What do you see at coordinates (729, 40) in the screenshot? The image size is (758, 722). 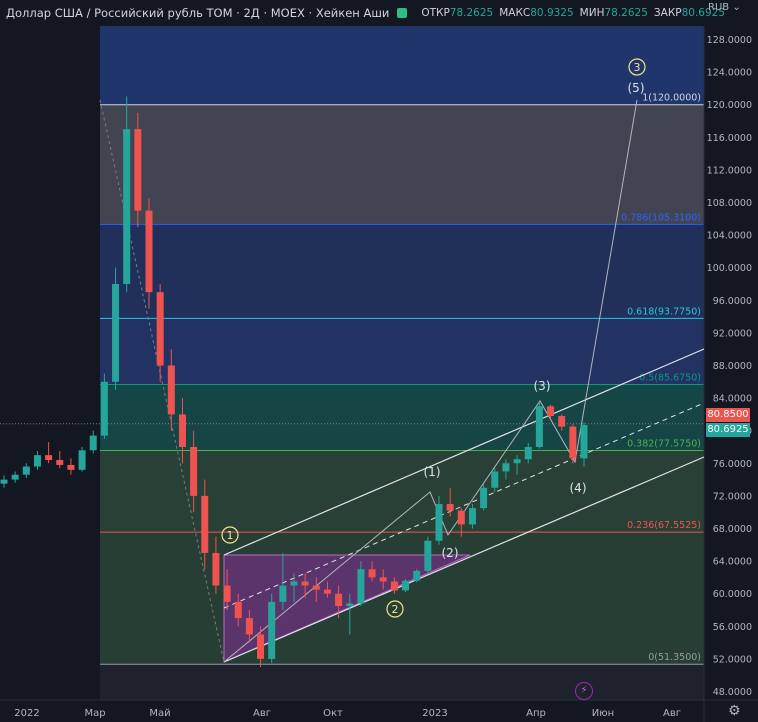 I see `y-tick-label: 128.0000` at bounding box center [729, 40].